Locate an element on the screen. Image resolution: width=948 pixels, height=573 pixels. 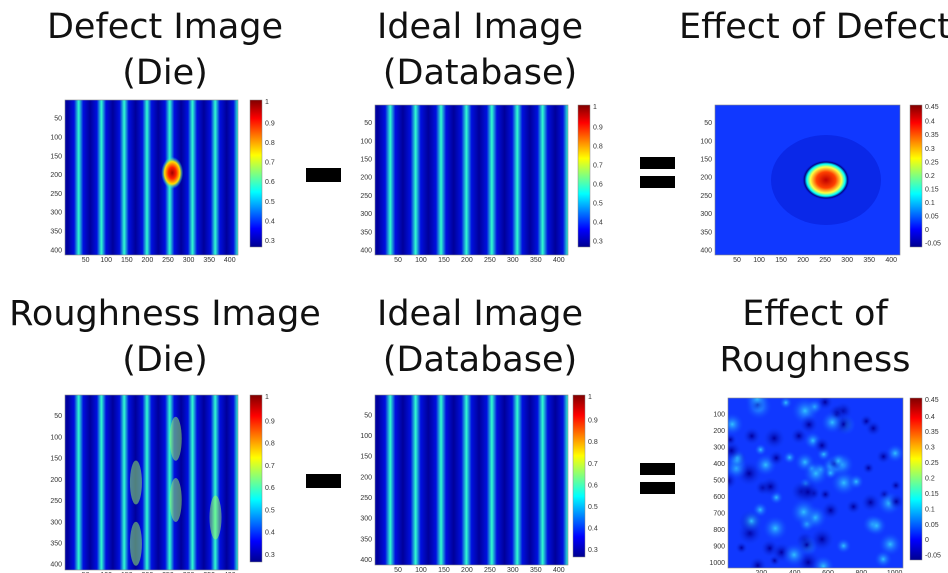
colorbar-tick-label: 0.05 is located at coordinates (932, 525).